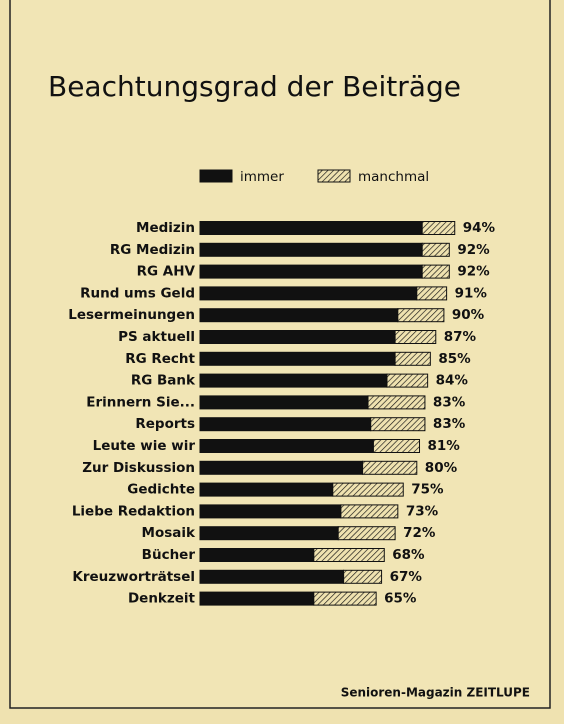 The image size is (564, 724). Describe the element at coordinates (393, 177) in the screenshot. I see `legend-label: manchmal` at that location.